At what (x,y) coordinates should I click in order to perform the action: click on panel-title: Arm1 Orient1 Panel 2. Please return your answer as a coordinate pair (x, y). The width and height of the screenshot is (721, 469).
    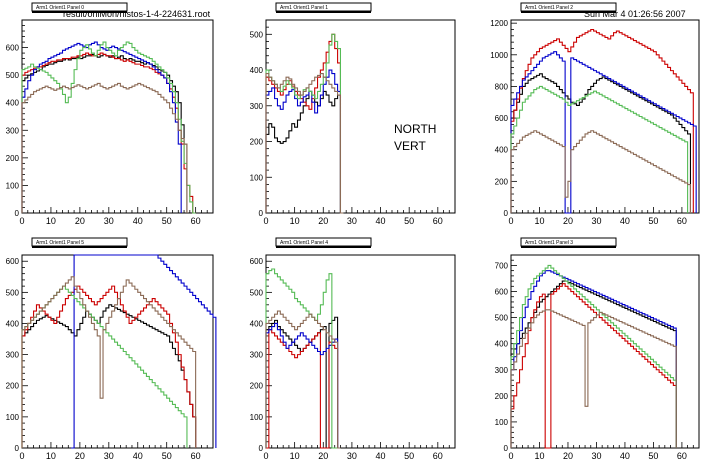
    Looking at the image, I should click on (549, 8).